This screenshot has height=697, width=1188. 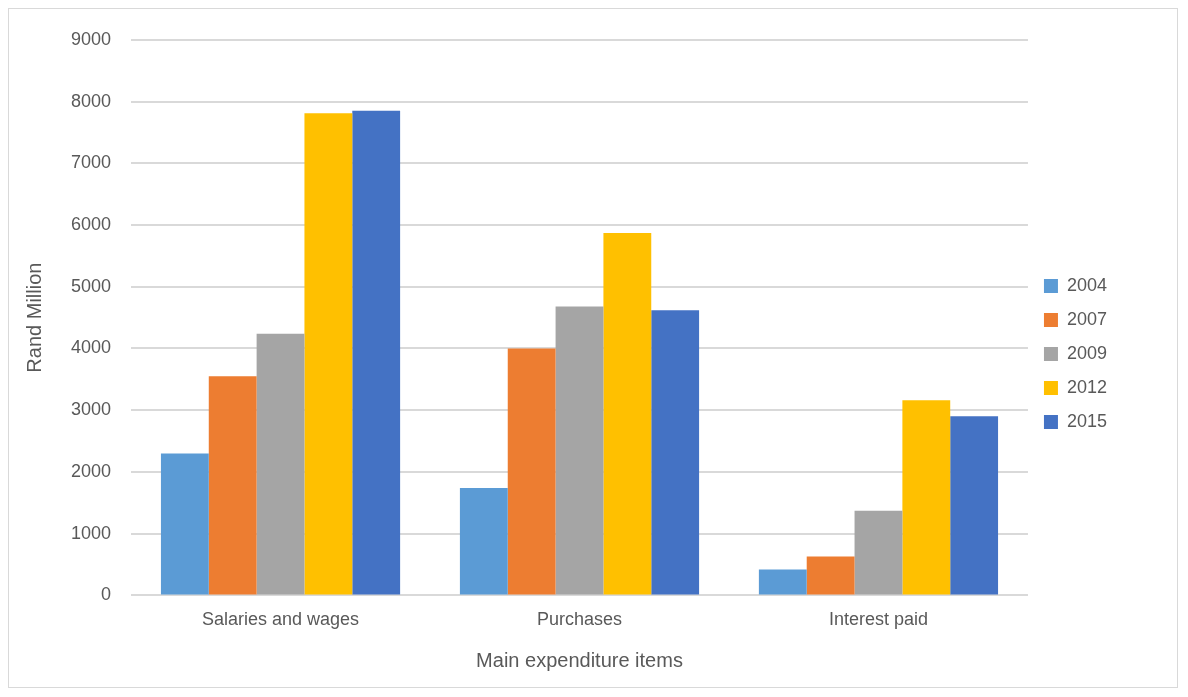 What do you see at coordinates (1086, 352) in the screenshot?
I see `legend-label: 2009` at bounding box center [1086, 352].